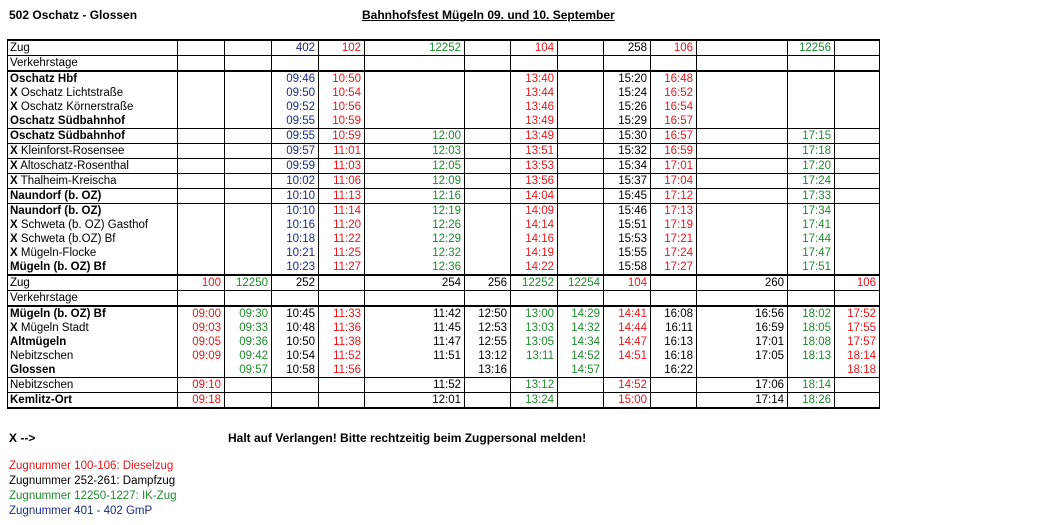 The width and height of the screenshot is (1061, 525). Describe the element at coordinates (811, 267) in the screenshot. I see `departure-time: 17:51` at that location.